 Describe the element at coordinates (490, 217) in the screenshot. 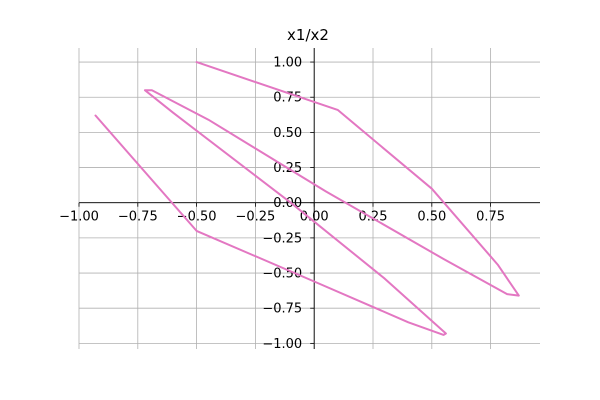

I see `x-tick-label: 0.75` at that location.